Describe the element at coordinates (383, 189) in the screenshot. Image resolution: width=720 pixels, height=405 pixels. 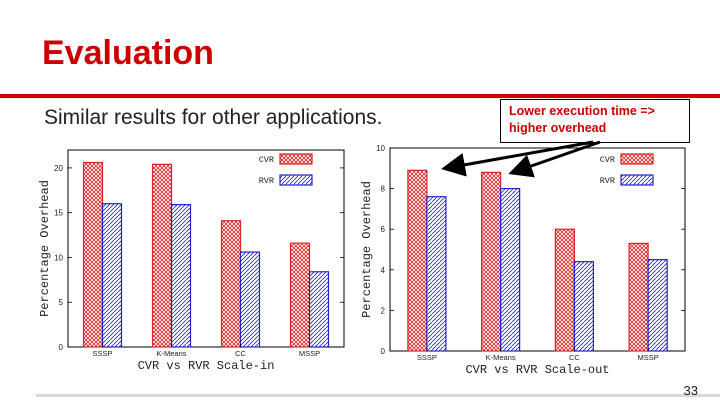
I see `y-tick-label: 8` at that location.